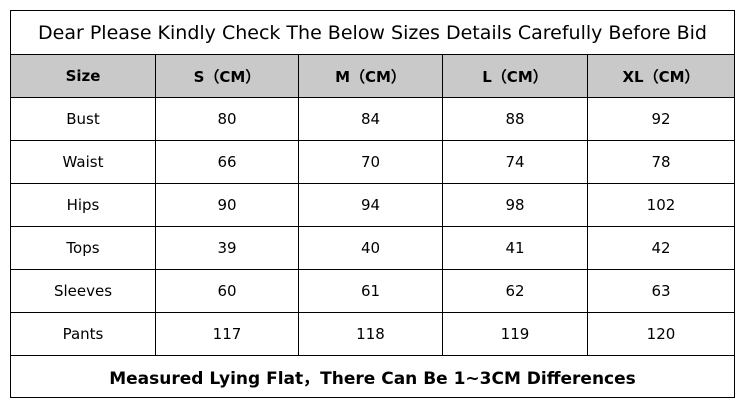  What do you see at coordinates (661, 291) in the screenshot?
I see `size-value: 63` at bounding box center [661, 291].